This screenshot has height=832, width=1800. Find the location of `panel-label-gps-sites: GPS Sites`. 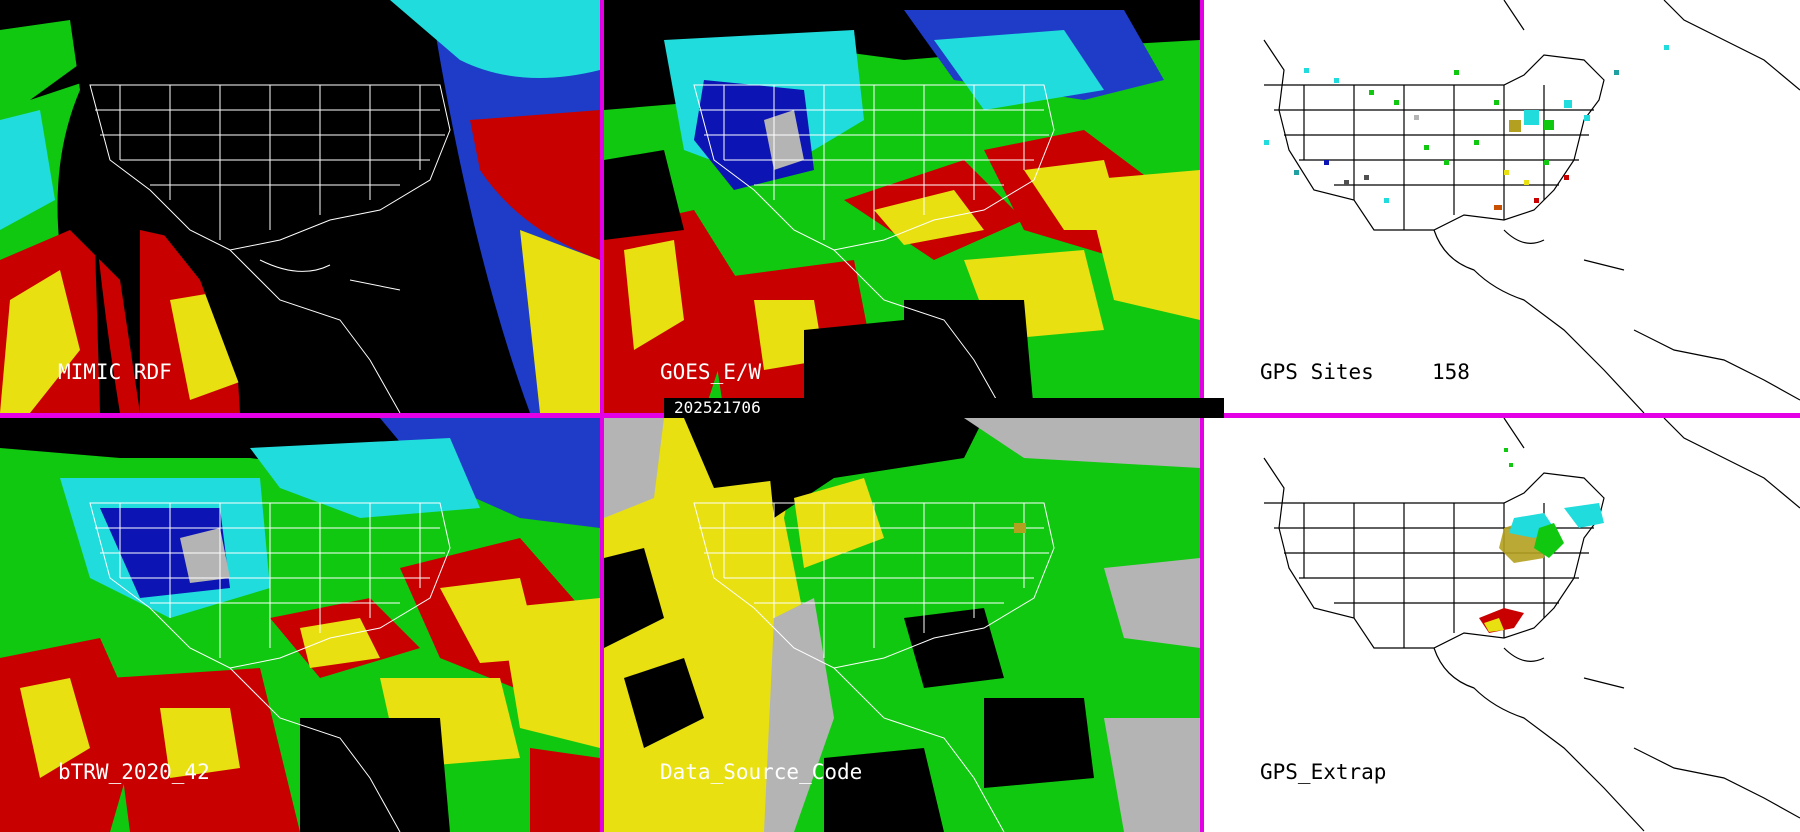

panel-label-gps-sites: GPS Sites is located at coordinates (1317, 372).